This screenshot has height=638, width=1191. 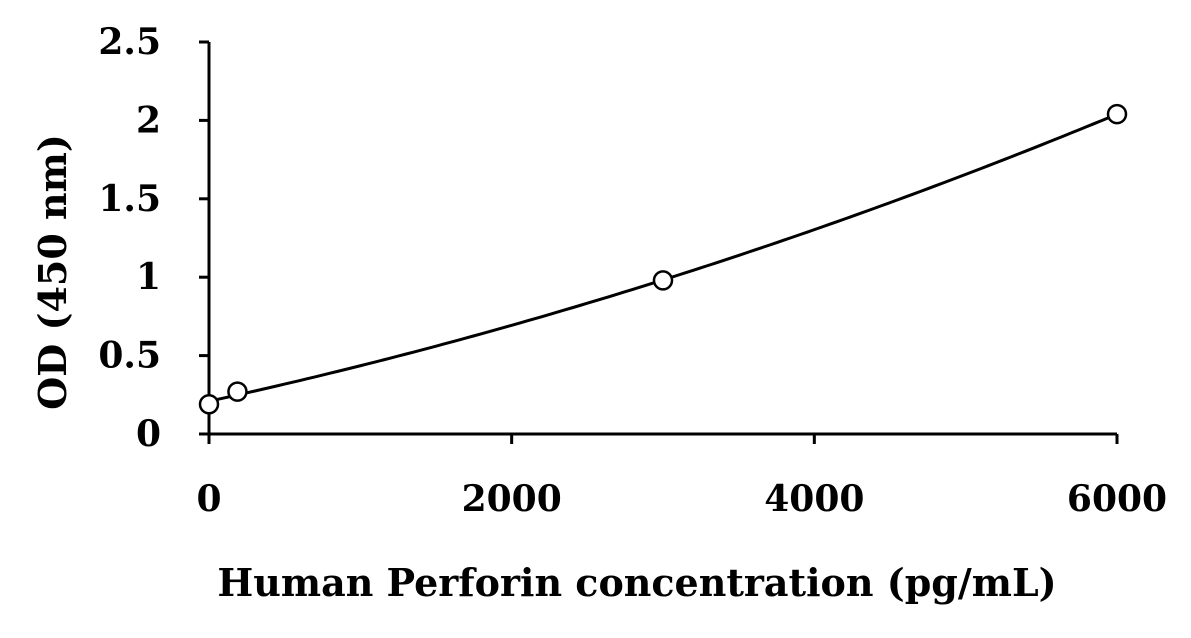 I want to click on y-tick-label: 2.5, so click(x=129, y=42).